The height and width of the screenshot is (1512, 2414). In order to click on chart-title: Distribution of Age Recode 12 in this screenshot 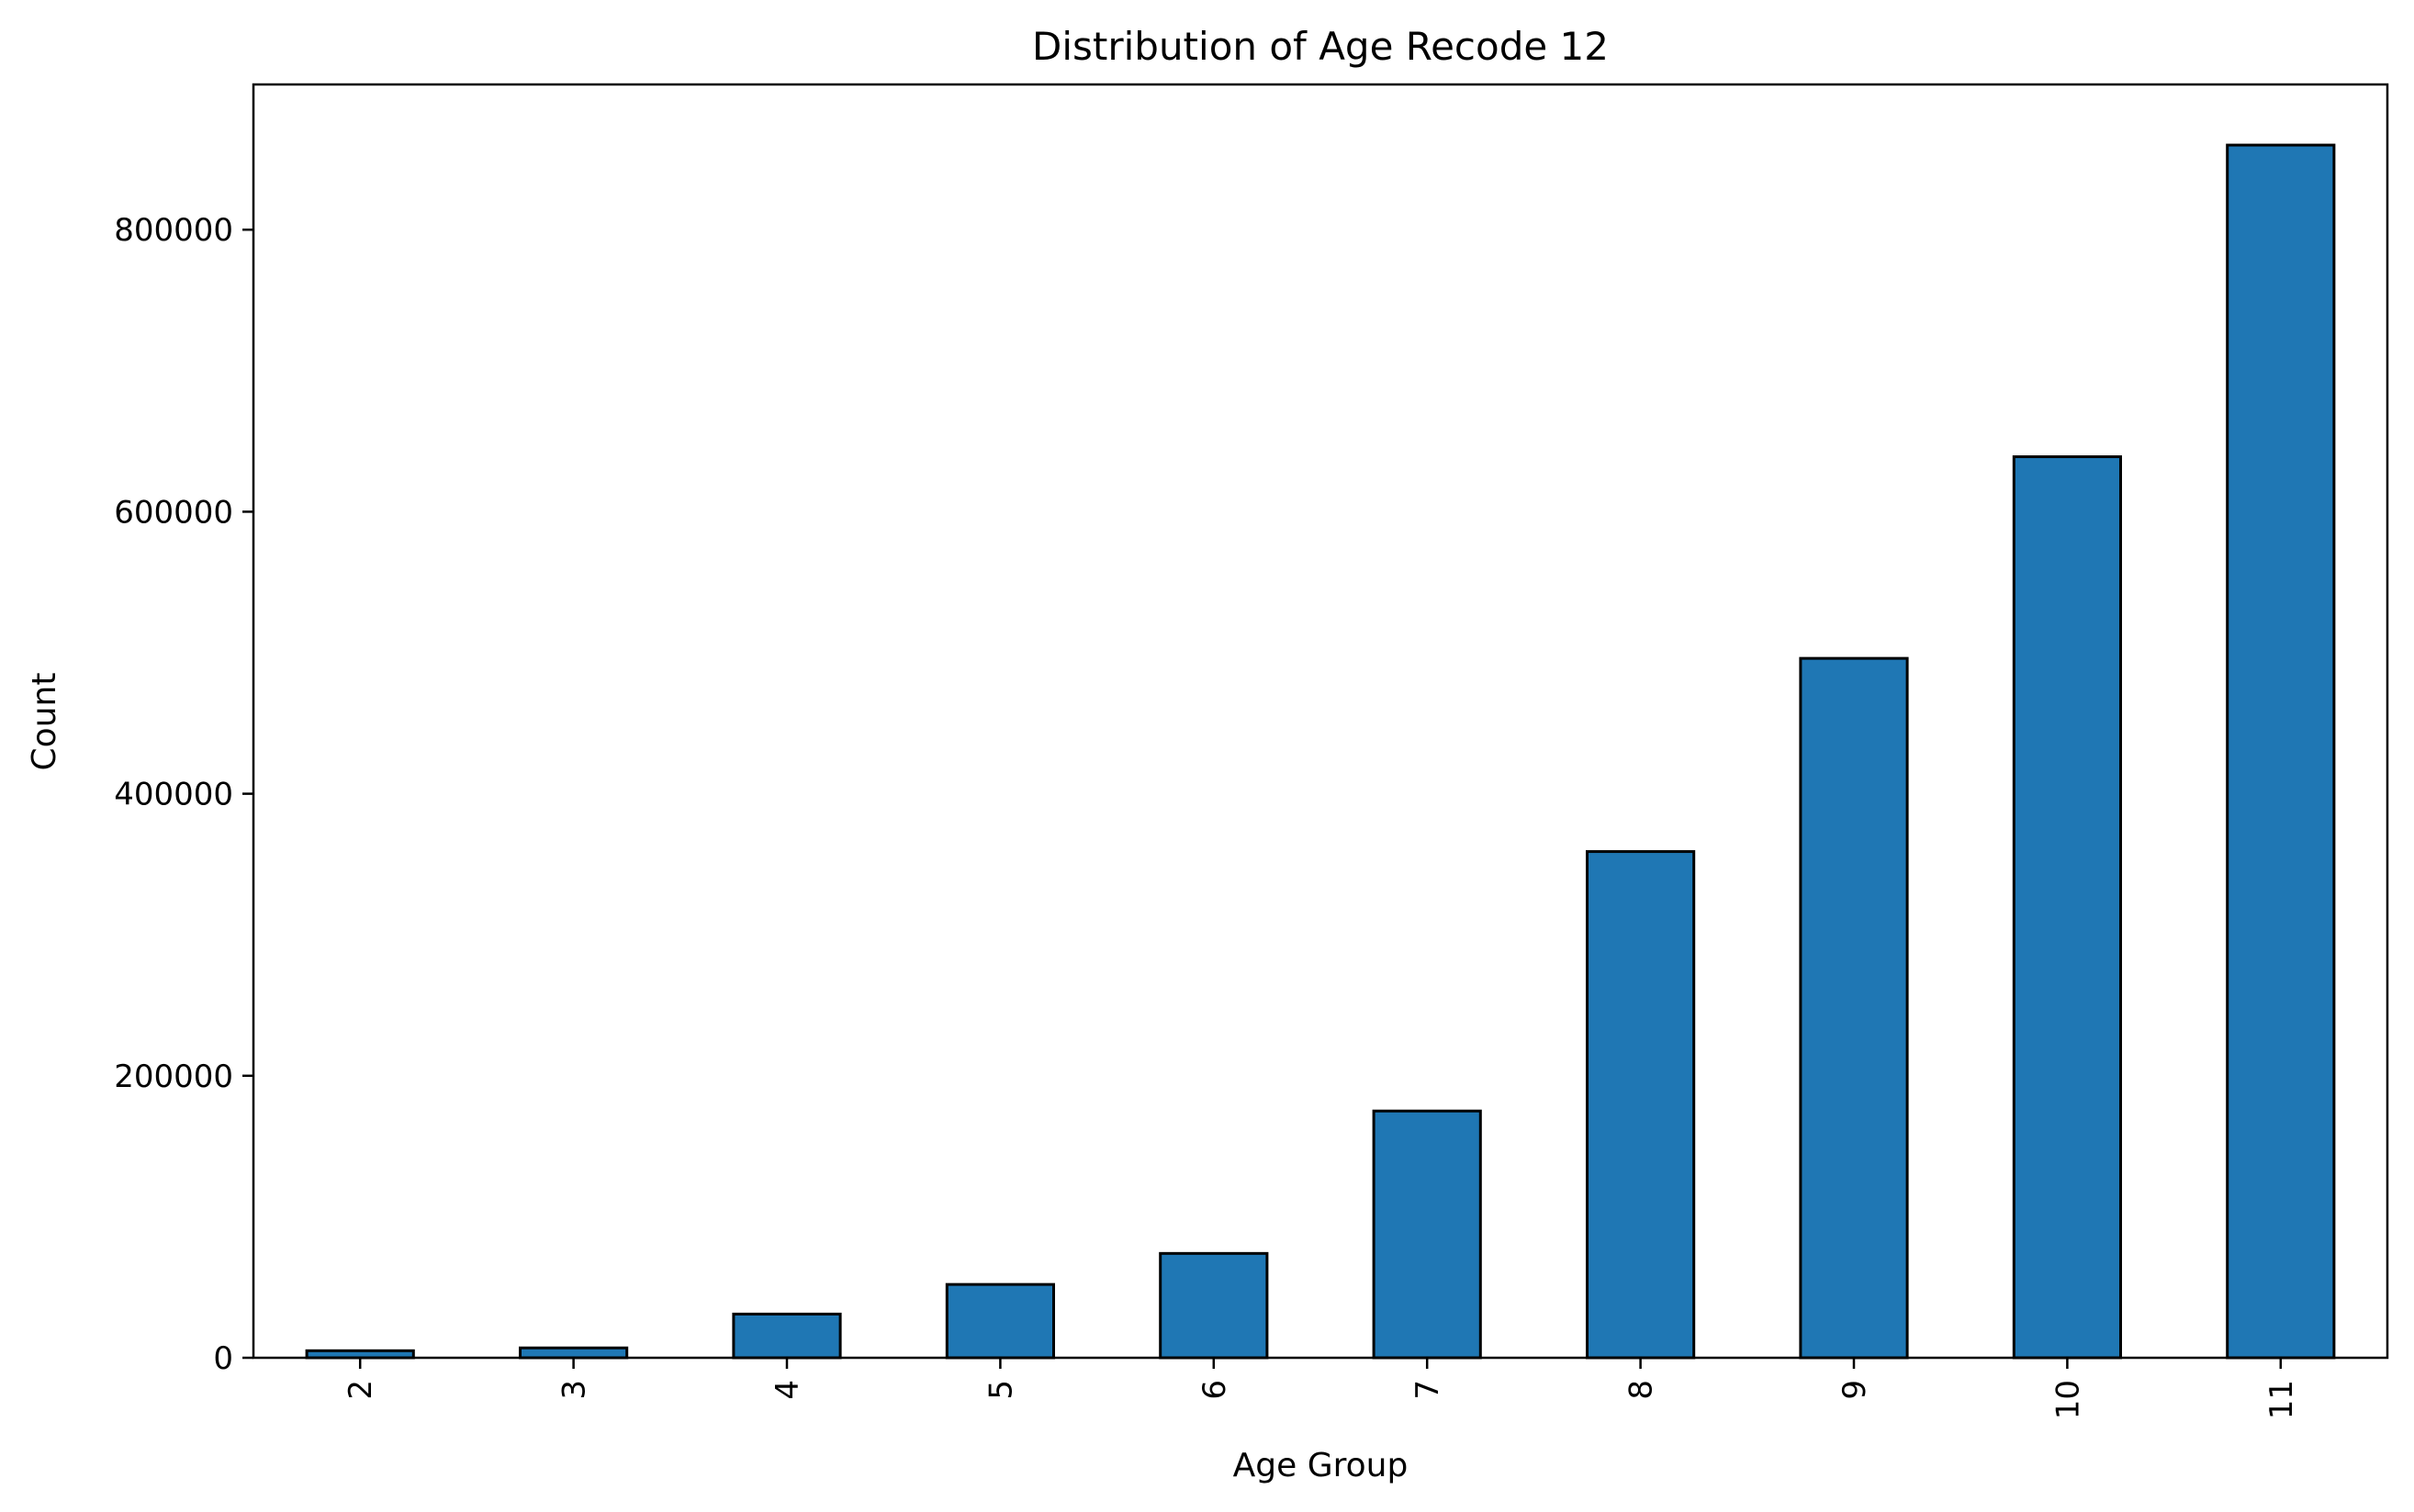, I will do `click(1320, 46)`.